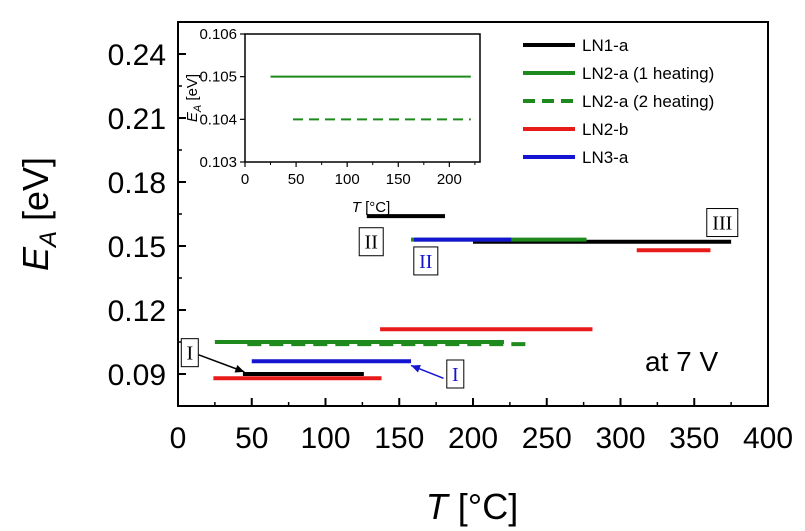 This screenshot has height=531, width=805. Describe the element at coordinates (48, 240) in the screenshot. I see `y-axis-subscript: A` at that location.